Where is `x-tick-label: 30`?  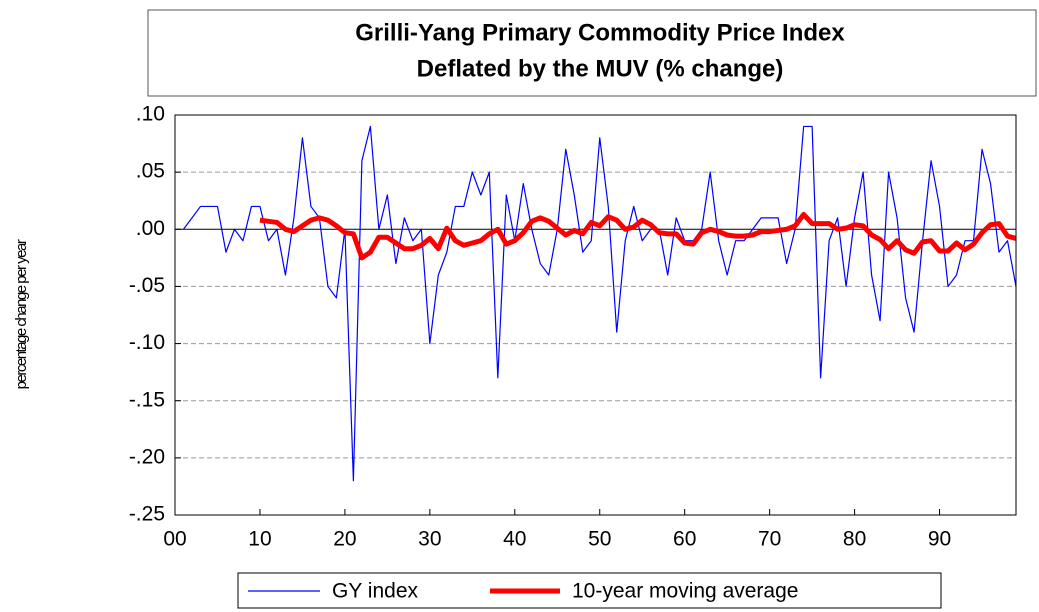
x-tick-label: 30 is located at coordinates (429, 539).